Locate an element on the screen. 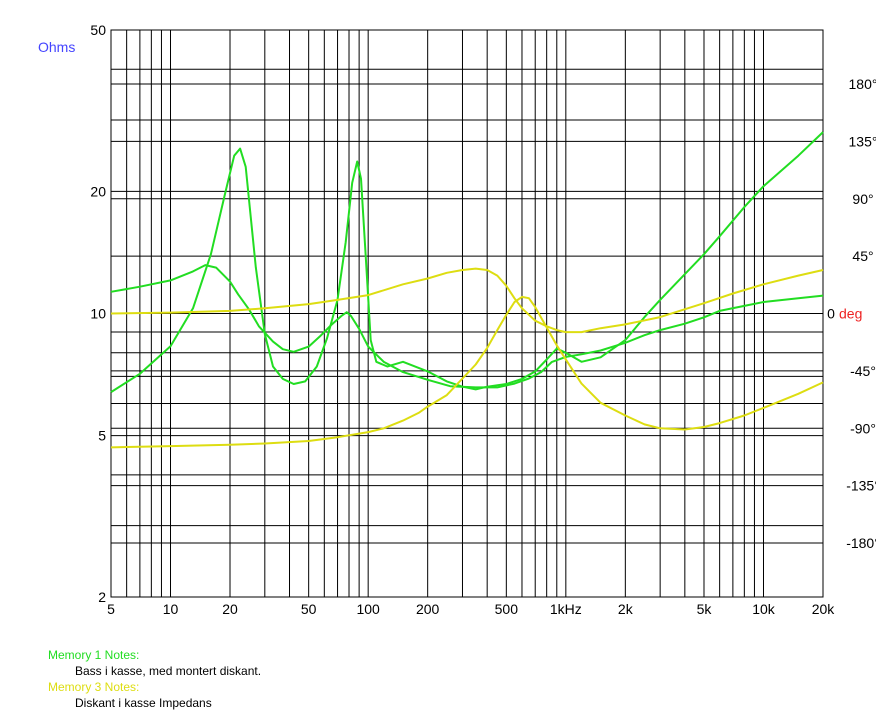 This screenshot has width=876, height=724. memory3-notes-text: Diskant i kasse Impedans is located at coordinates (143, 703).